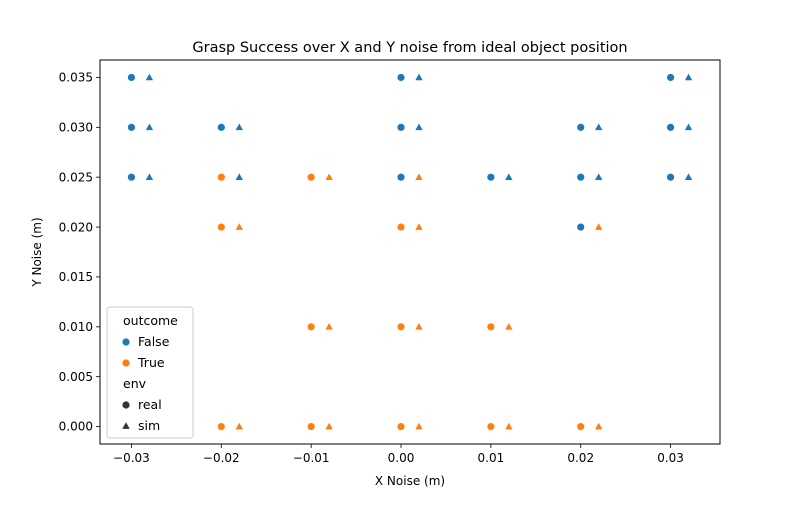 This screenshot has height=505, width=800. What do you see at coordinates (135, 383) in the screenshot?
I see `legend-style-title: env` at bounding box center [135, 383].